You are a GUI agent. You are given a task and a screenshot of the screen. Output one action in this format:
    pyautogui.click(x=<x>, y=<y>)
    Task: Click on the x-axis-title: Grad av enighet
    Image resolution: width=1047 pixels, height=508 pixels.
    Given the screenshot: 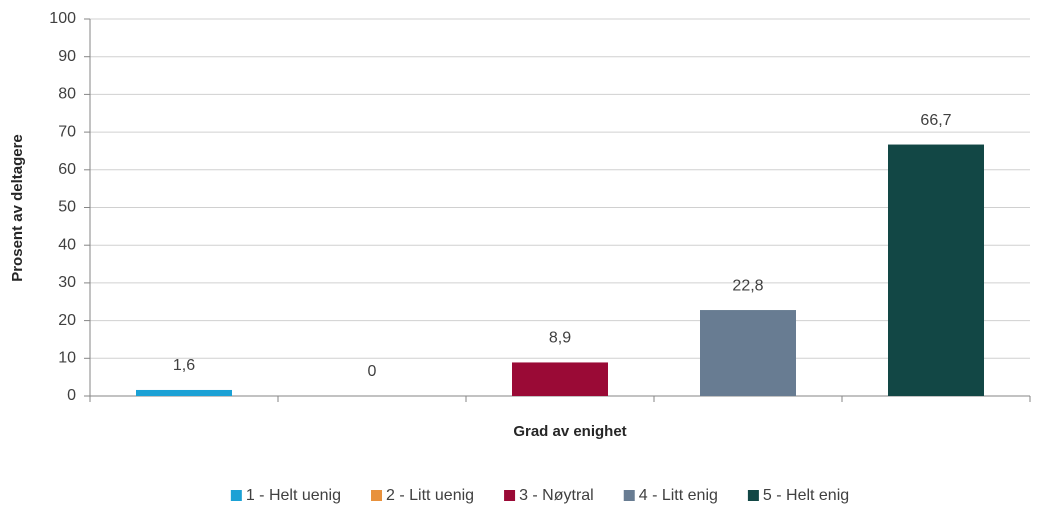 What is the action you would take?
    pyautogui.click(x=569, y=431)
    